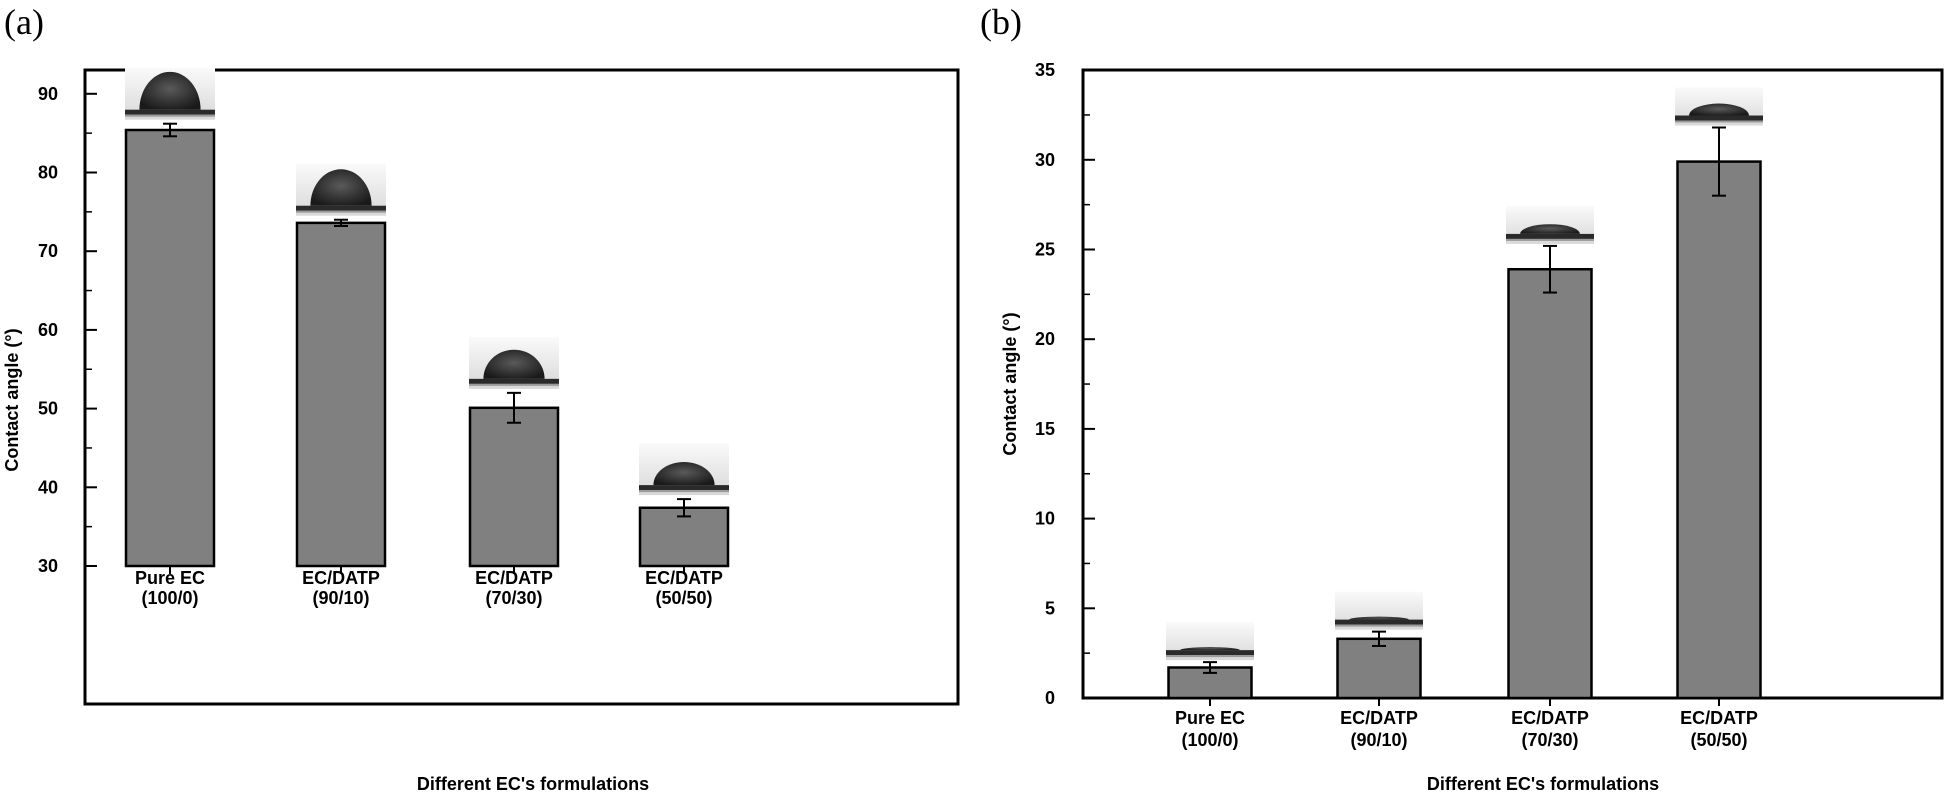  Describe the element at coordinates (1045, 160) in the screenshot. I see `y-tick-label-b: 30` at that location.